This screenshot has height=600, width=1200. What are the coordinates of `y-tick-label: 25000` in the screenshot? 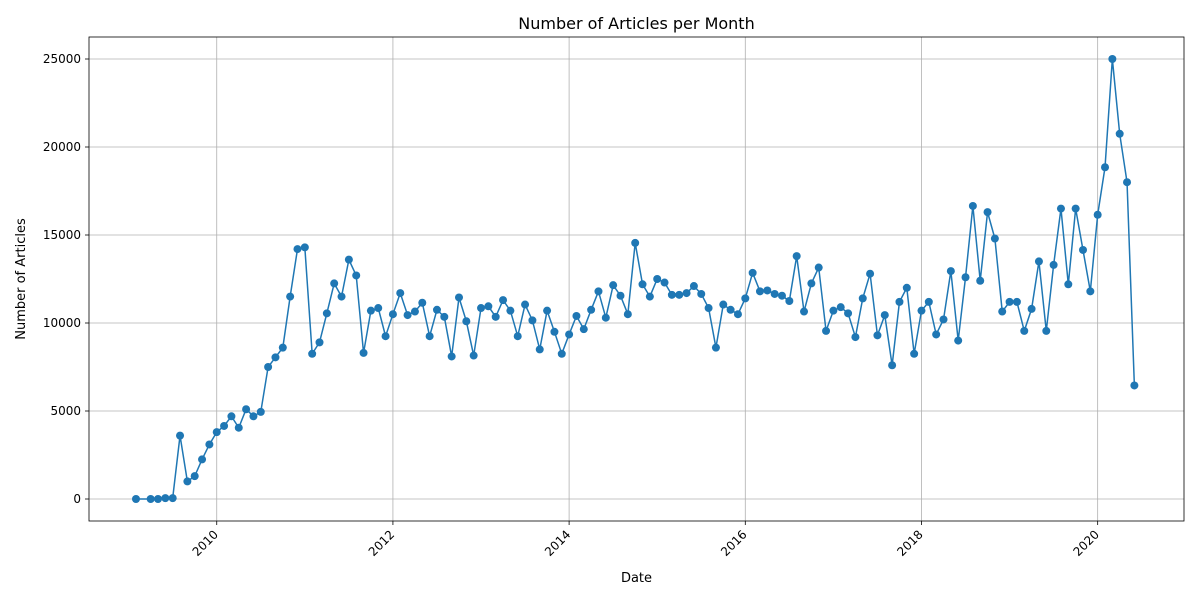 It's located at (62, 59).